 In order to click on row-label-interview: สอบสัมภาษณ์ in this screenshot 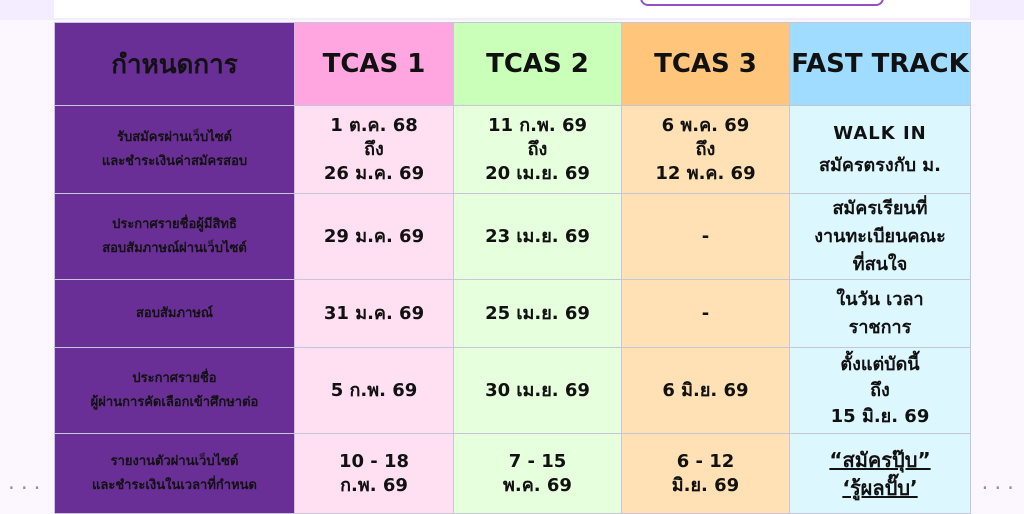, I will do `click(174, 313)`.